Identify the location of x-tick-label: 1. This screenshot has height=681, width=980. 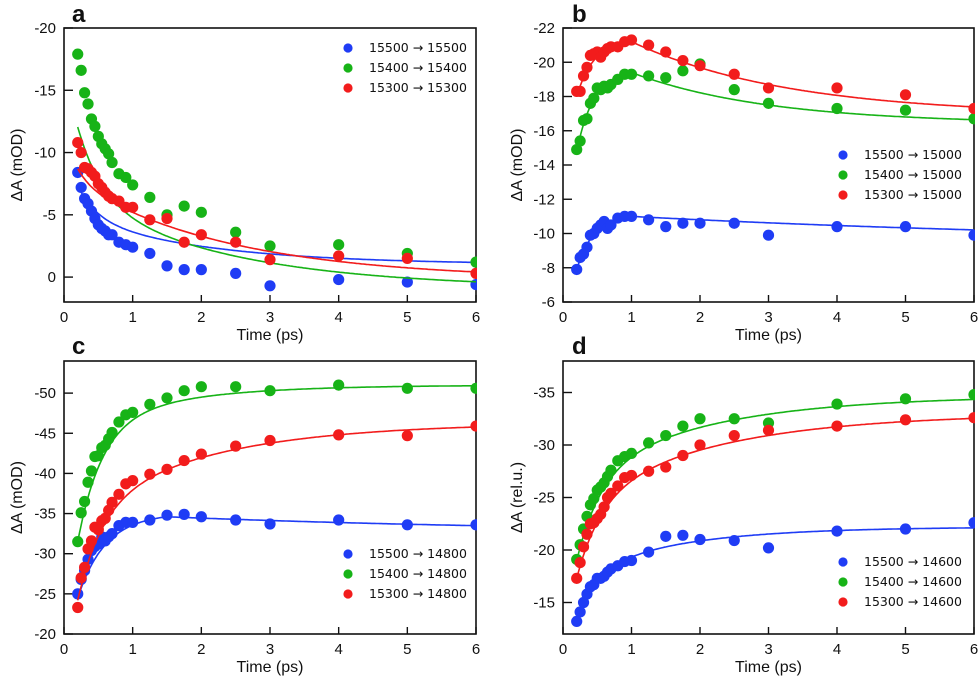
(631, 649).